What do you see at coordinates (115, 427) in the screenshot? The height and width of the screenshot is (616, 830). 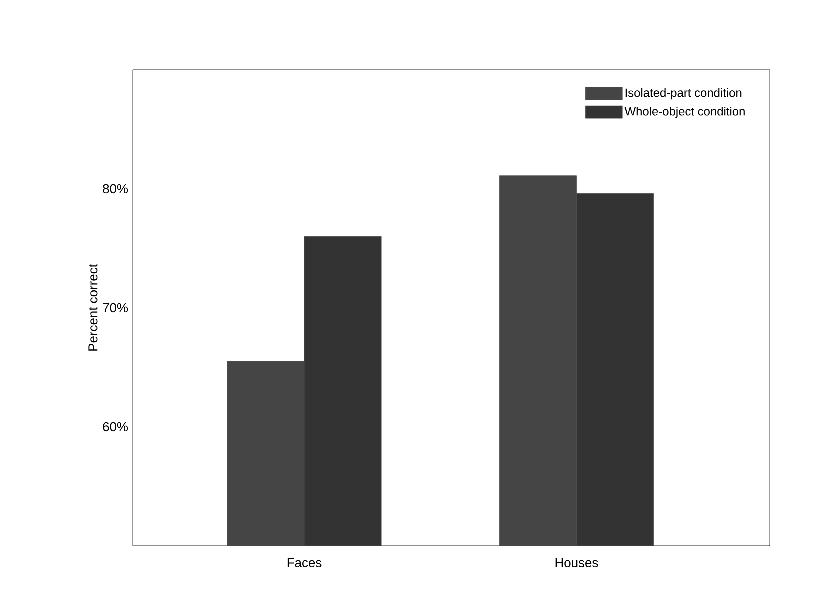 I see `y-tick-label: 60%` at bounding box center [115, 427].